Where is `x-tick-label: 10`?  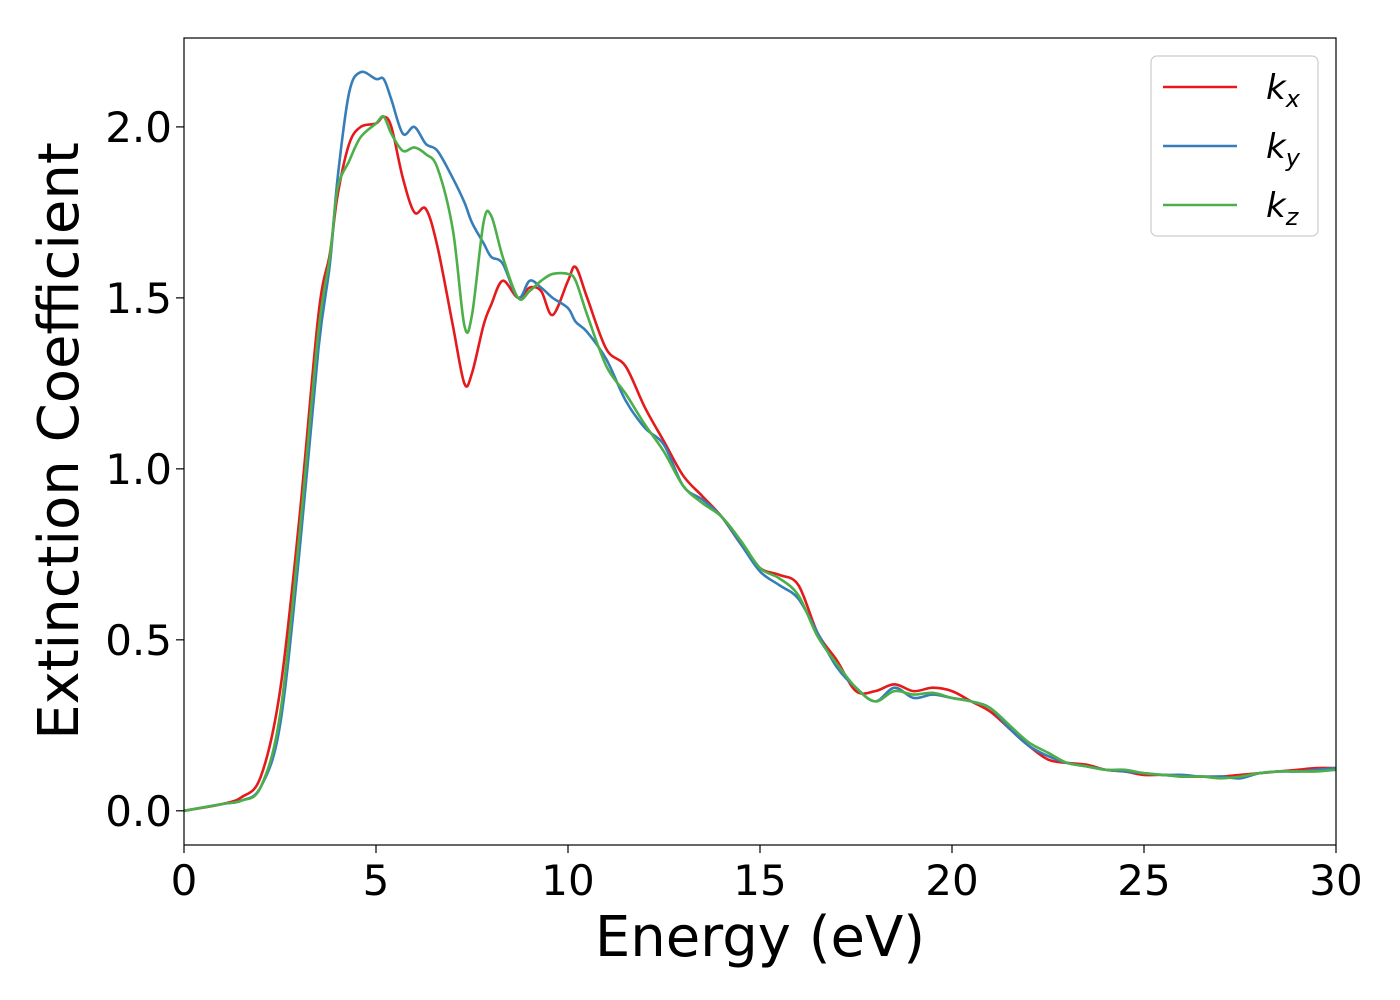 x-tick-label: 10 is located at coordinates (567, 880).